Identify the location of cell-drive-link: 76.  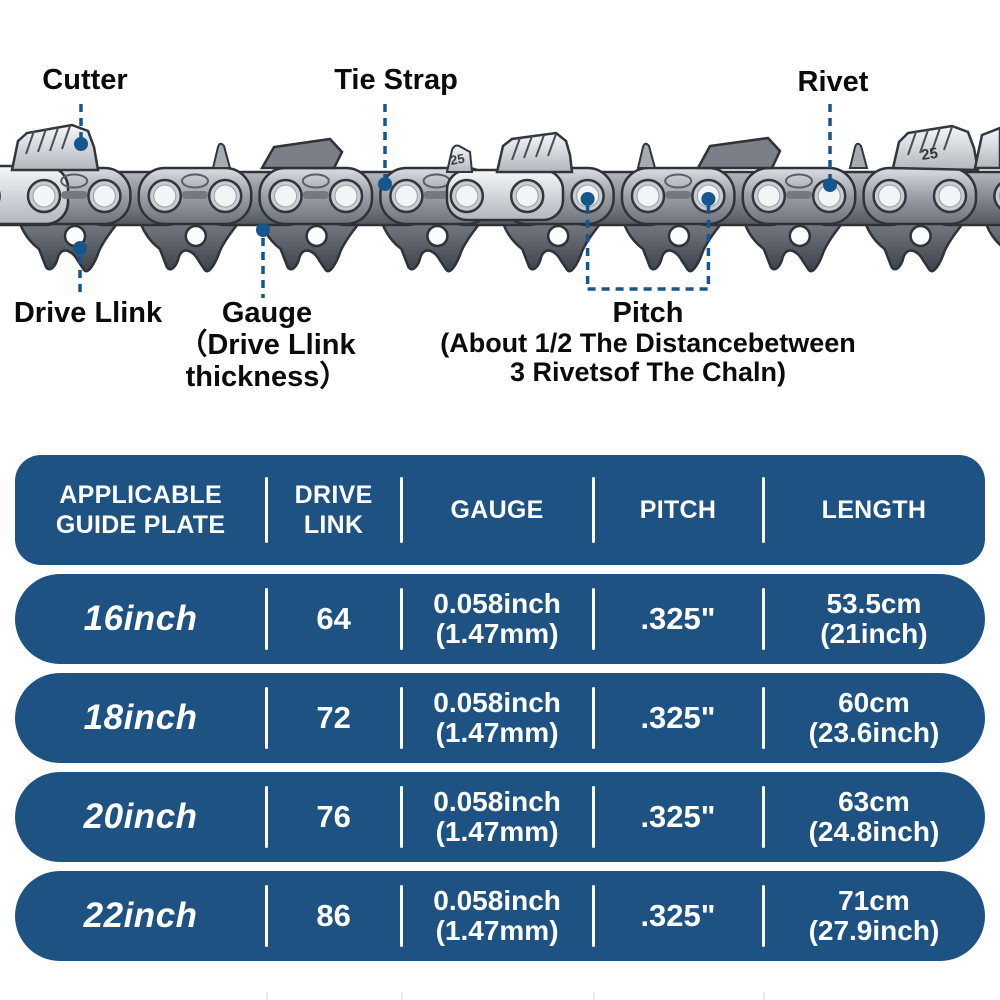
(333, 817).